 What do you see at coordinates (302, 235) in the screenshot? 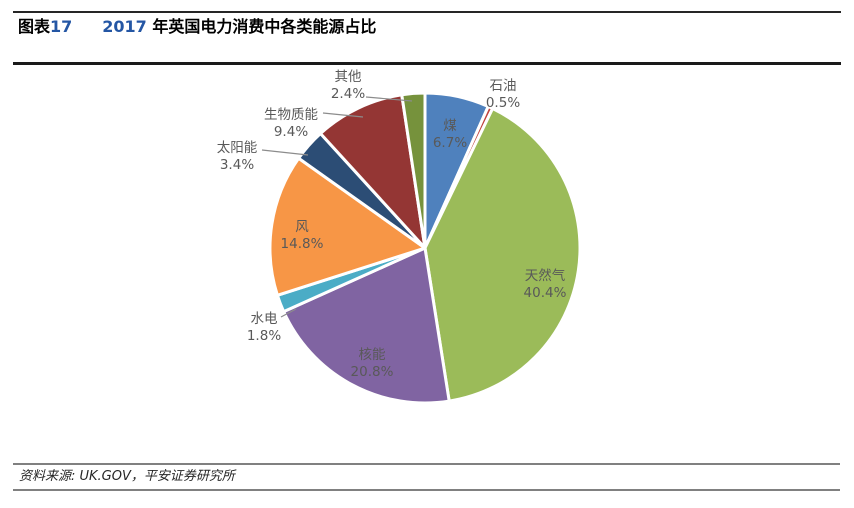
I see `pie-label-wind: 风 14.8%` at bounding box center [302, 235].